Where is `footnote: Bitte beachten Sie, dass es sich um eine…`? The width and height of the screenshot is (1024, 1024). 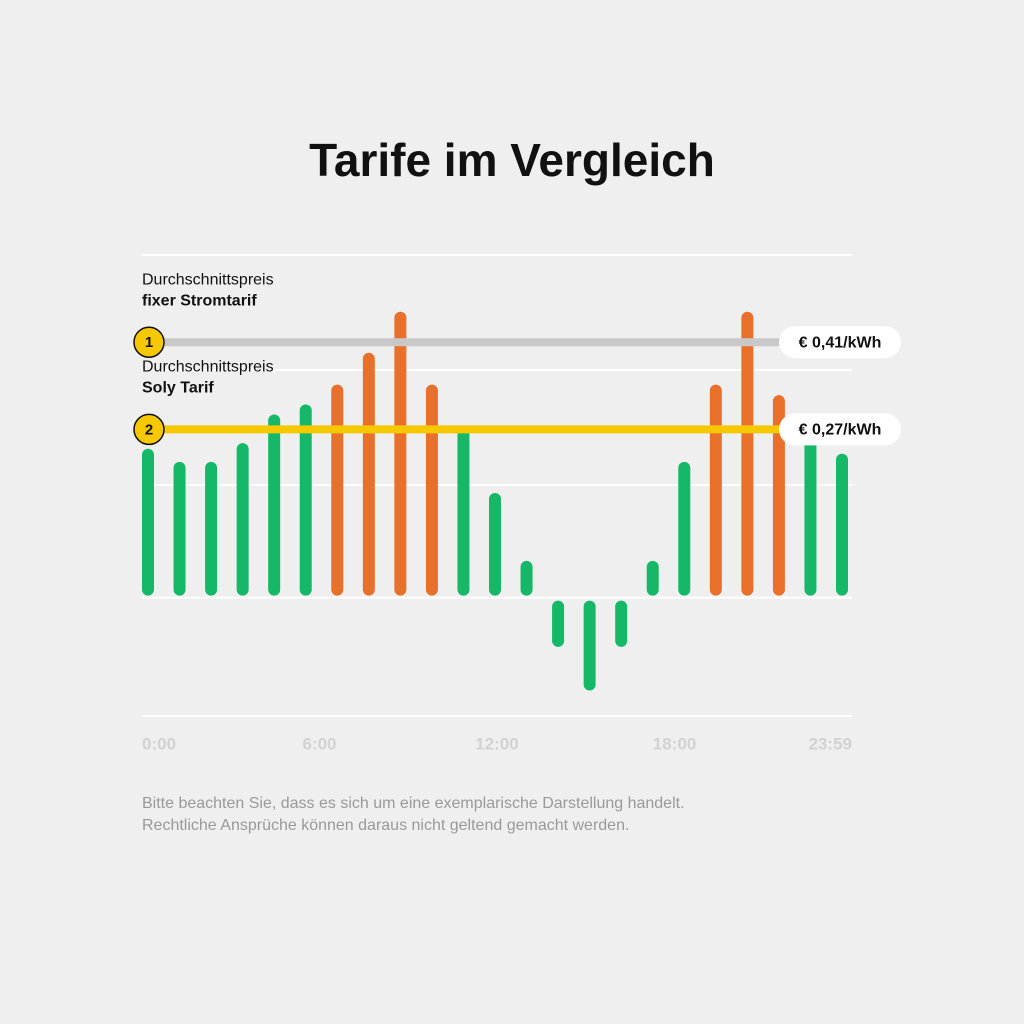
footnote: Bitte beachten Sie, dass es sich um eine… is located at coordinates (413, 803).